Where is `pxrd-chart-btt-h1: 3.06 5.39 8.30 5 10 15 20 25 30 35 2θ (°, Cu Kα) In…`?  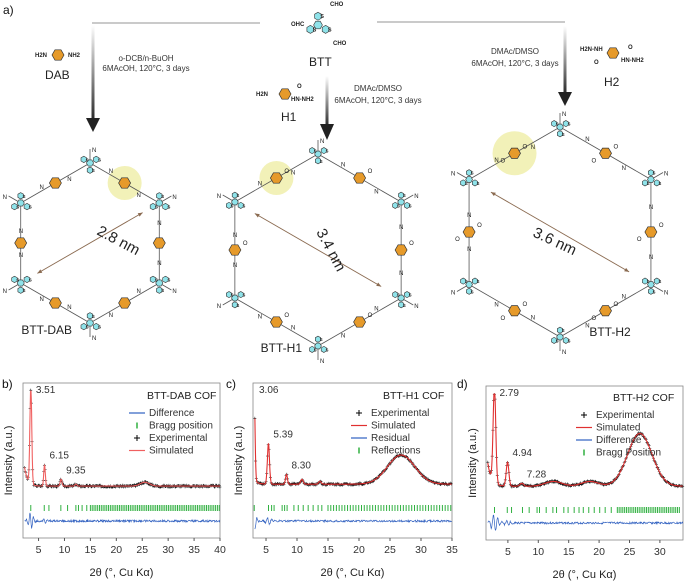
pxrd-chart-btt-h1: 3.06 5.39 8.30 5 10 15 20 25 30 35 2θ (°, Cu Kα) In… is located at coordinates (345, 480).